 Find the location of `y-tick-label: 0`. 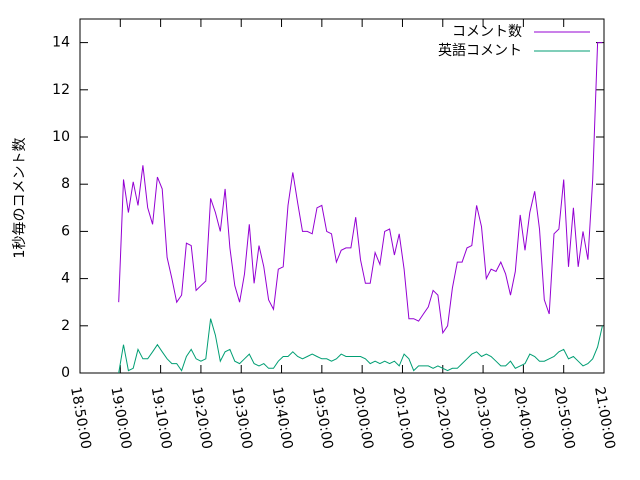

y-tick-label: 0 is located at coordinates (65, 373).